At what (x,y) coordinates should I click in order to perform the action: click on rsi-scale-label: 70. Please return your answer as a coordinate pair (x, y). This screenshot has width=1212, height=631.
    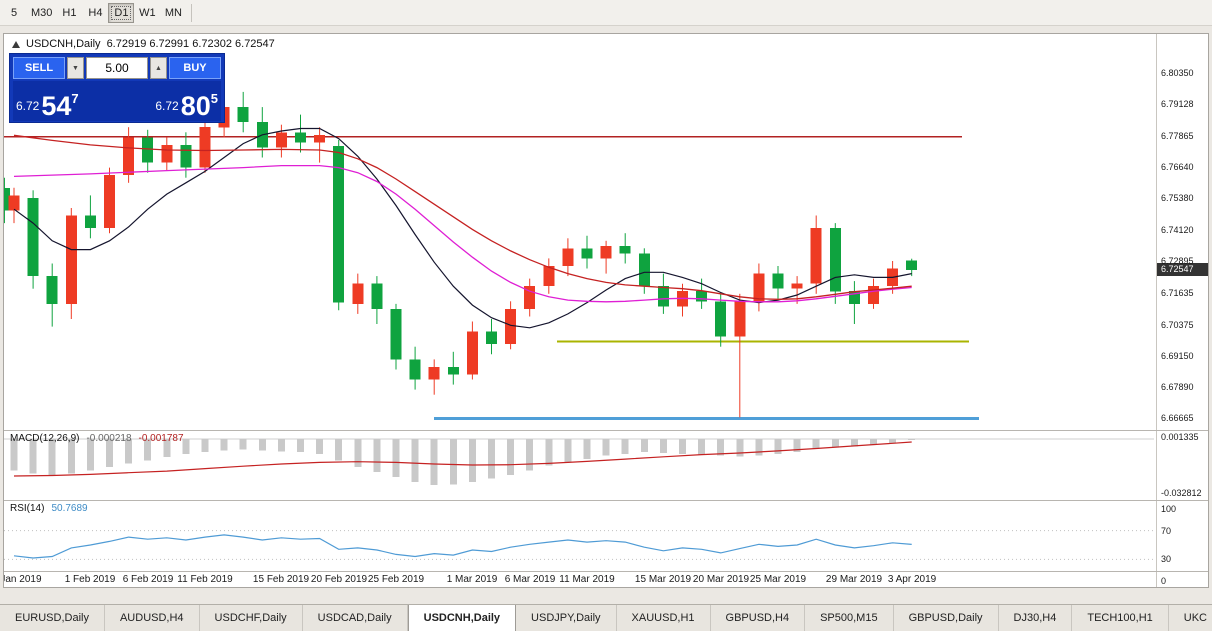
    Looking at the image, I should click on (1166, 531).